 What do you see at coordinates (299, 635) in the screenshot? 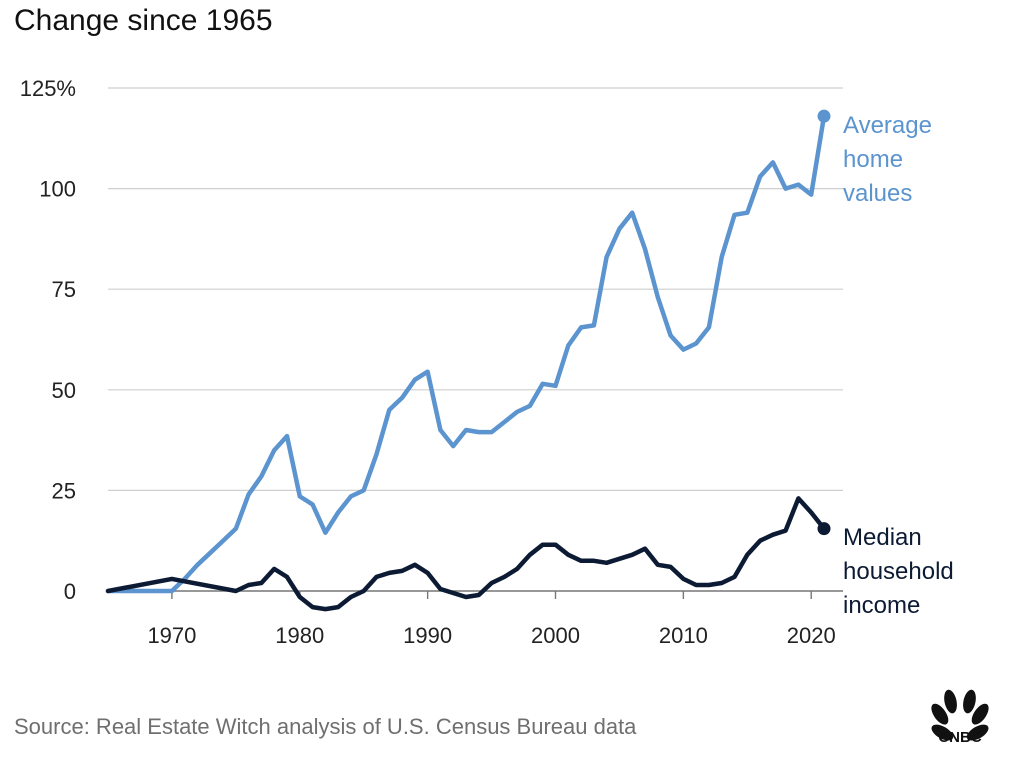
I see `x-tick-label: 1980` at bounding box center [299, 635].